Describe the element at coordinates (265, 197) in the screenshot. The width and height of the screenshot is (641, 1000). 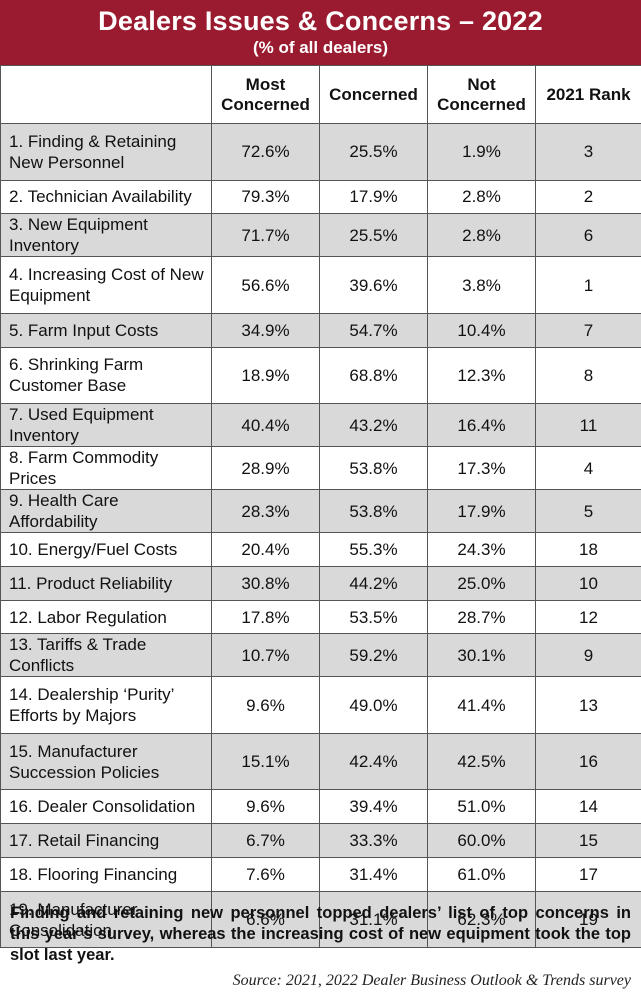
I see `most-concerned-value: 79.3%` at that location.